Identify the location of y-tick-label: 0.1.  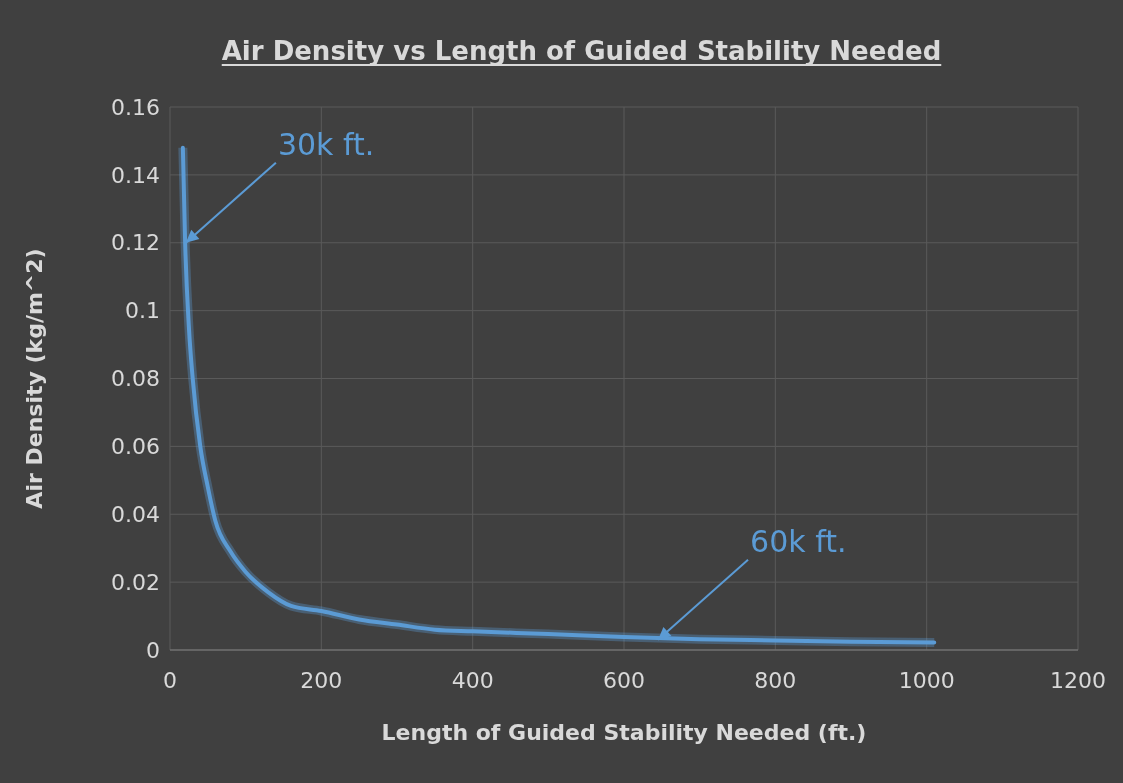
(142, 311).